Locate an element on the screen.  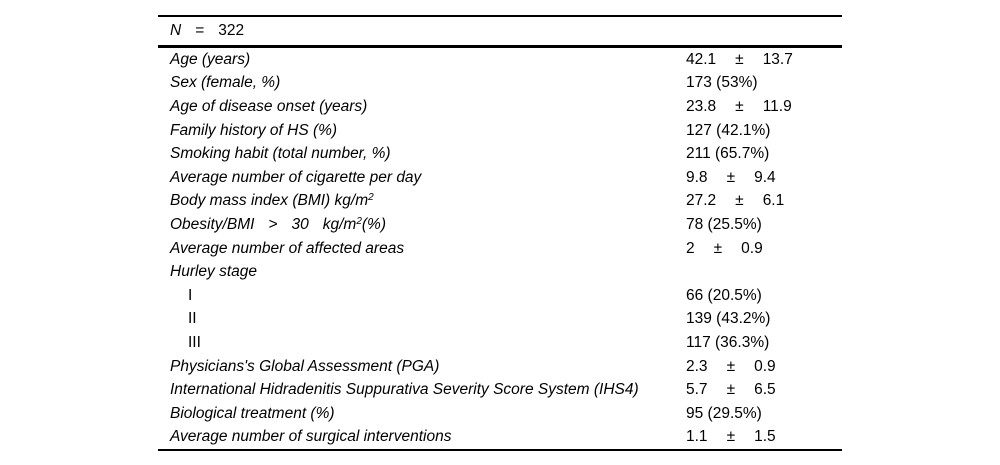
text-part: Obesity/BMI is located at coordinates (212, 224).